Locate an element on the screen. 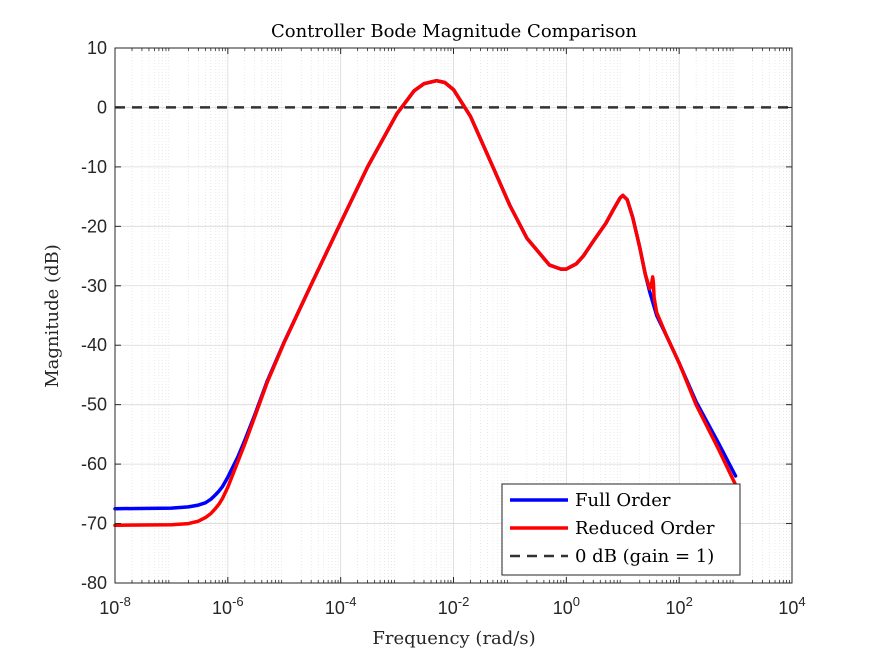  x-tick-label: 10⁻⁴ is located at coordinates (341, 606).